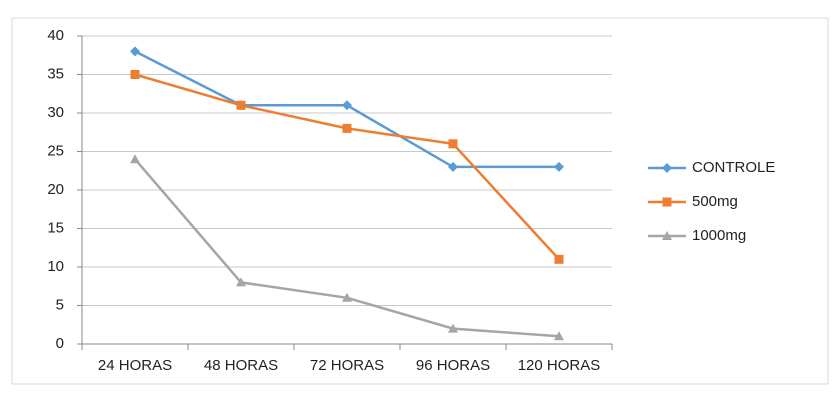  I want to click on x-tick-label: 72 HORAS, so click(347, 365).